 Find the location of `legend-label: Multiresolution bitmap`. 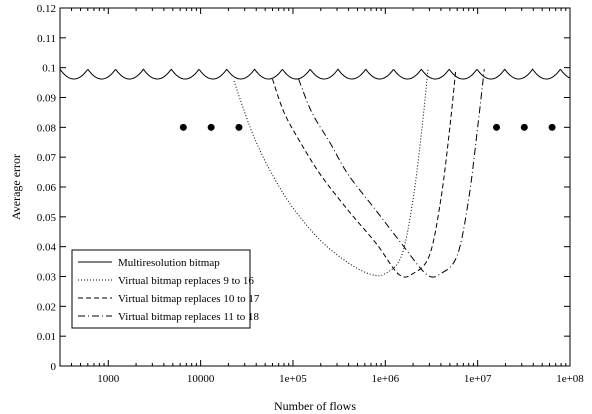

legend-label: Multiresolution bitmap is located at coordinates (169, 263).